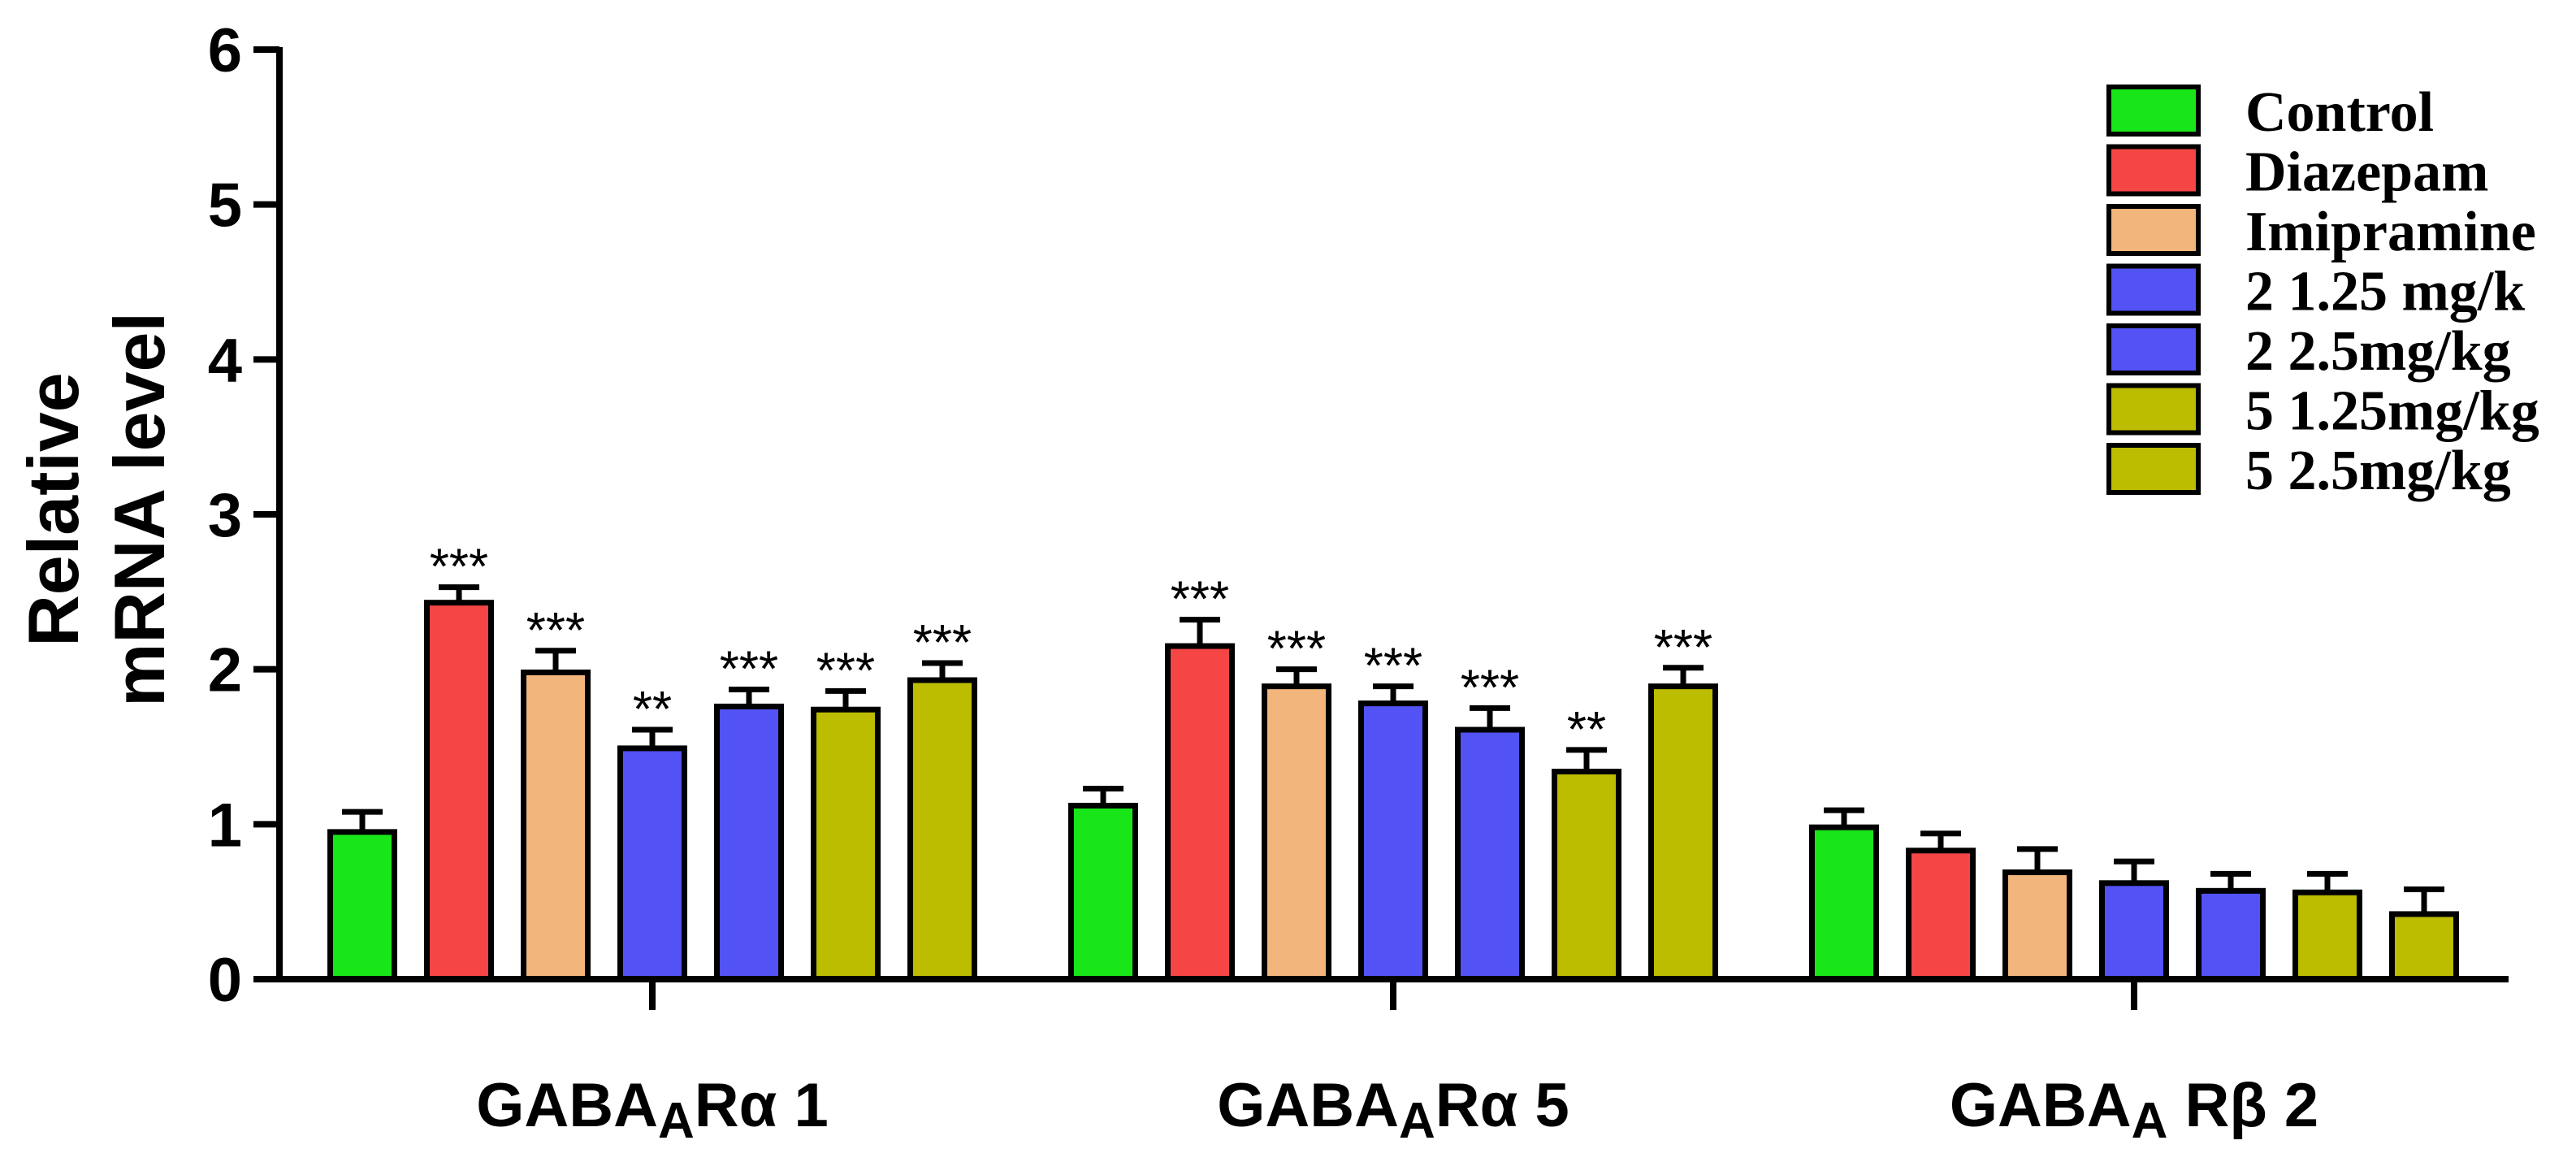 This screenshot has width=2576, height=1162. I want to click on x-category-label: GABAARα 5, so click(1393, 1110).